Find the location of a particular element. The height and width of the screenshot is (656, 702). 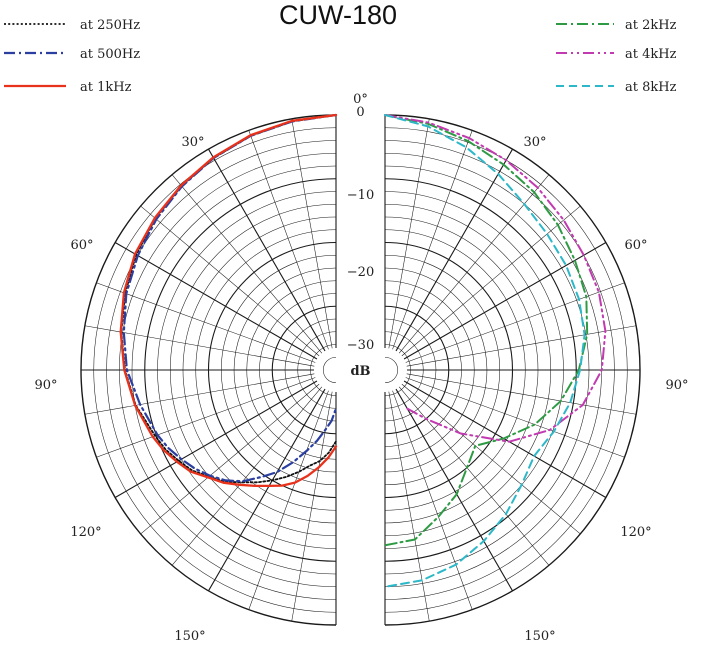

legend-label-3: at 2kHz is located at coordinates (651, 25).